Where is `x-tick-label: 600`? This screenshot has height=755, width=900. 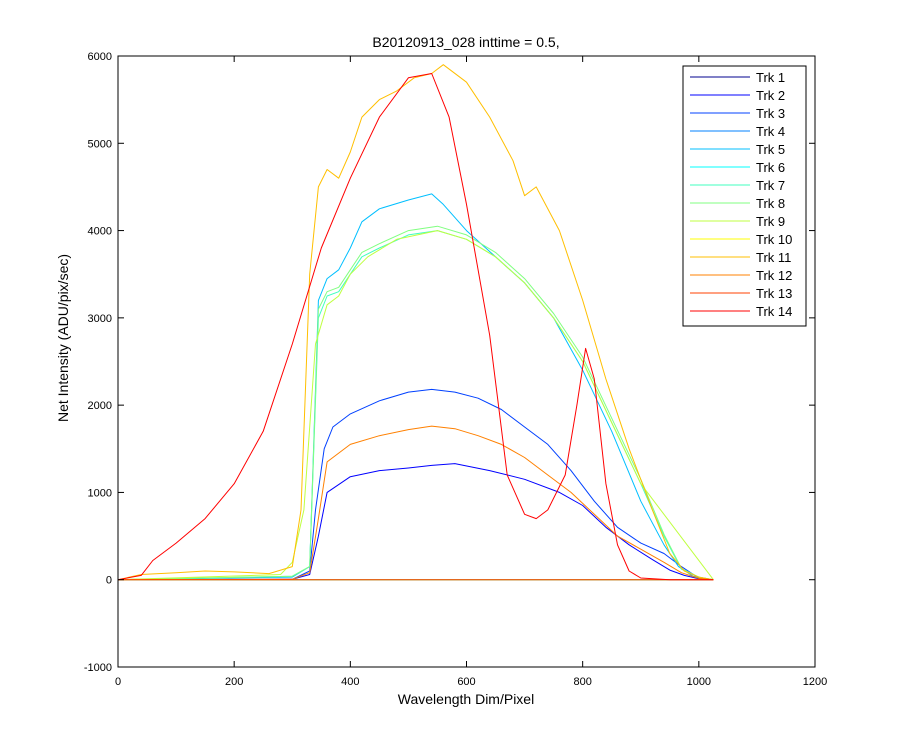 x-tick-label: 600 is located at coordinates (466, 682).